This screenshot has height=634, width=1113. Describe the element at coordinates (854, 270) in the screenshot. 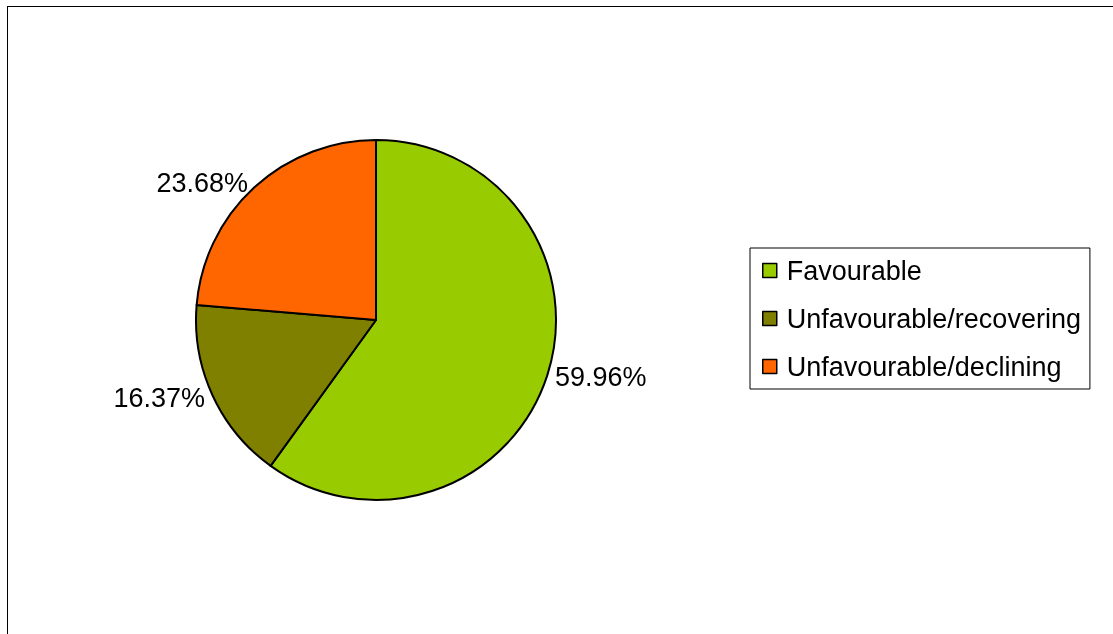

I see `legend-label: Favourable` at that location.